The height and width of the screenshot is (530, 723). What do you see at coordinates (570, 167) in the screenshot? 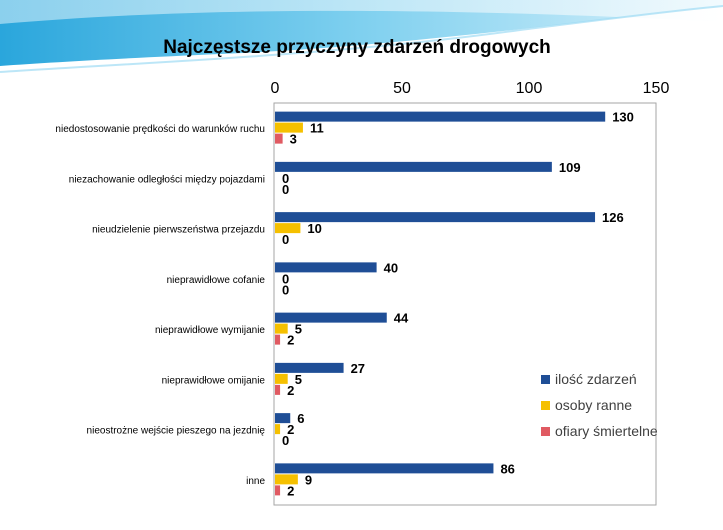
I see `data-label: 109` at bounding box center [570, 167].